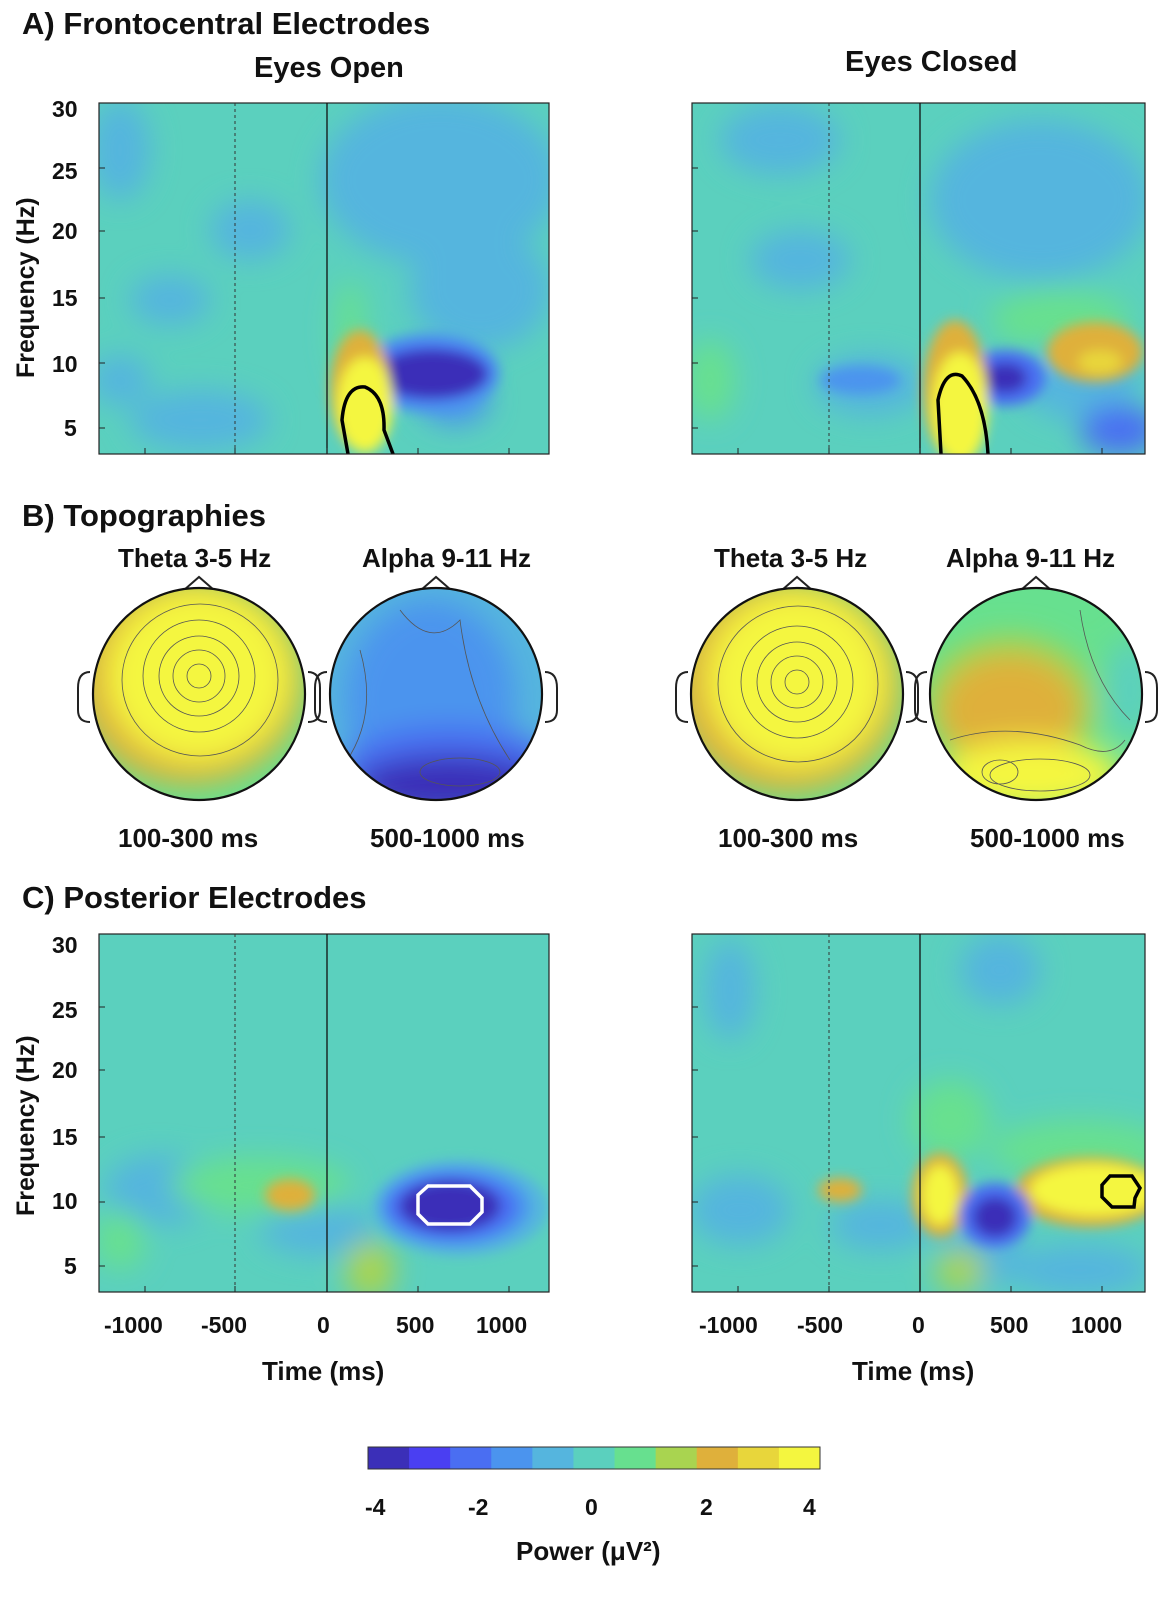  I want to click on topomap-alpha-eyes-closed, so click(1036, 688).